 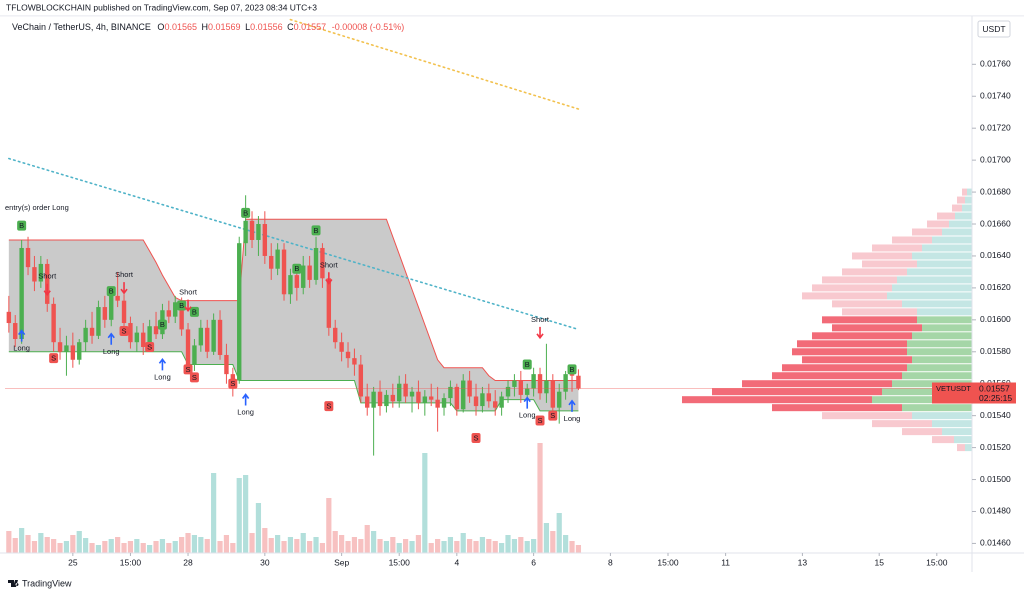 I want to click on currency-box, so click(x=994, y=29).